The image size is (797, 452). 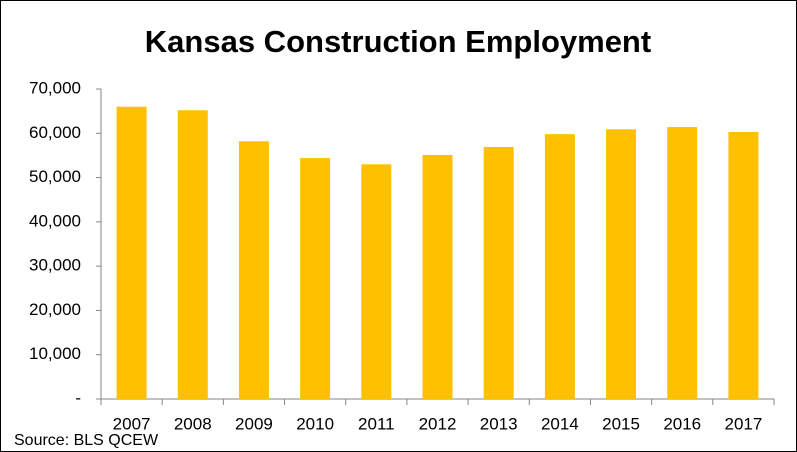 What do you see at coordinates (55, 309) in the screenshot?
I see `y-tick-label: 20,000` at bounding box center [55, 309].